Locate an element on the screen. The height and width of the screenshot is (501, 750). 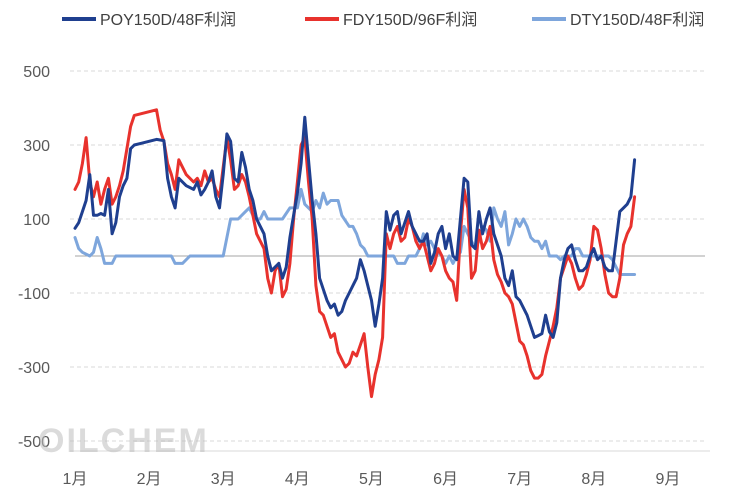
y-tick-label: 500 is located at coordinates (36, 72).